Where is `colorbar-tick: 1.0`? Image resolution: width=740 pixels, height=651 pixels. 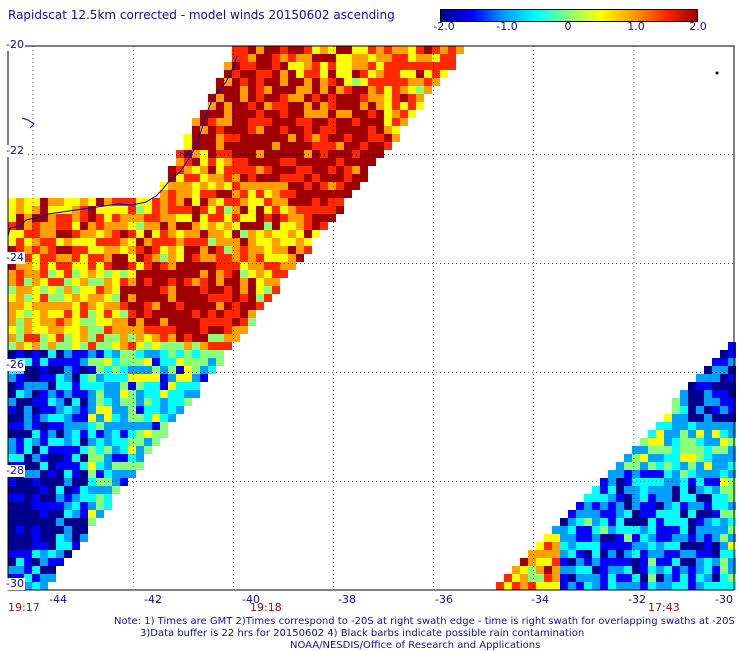 colorbar-tick: 1.0 is located at coordinates (636, 26).